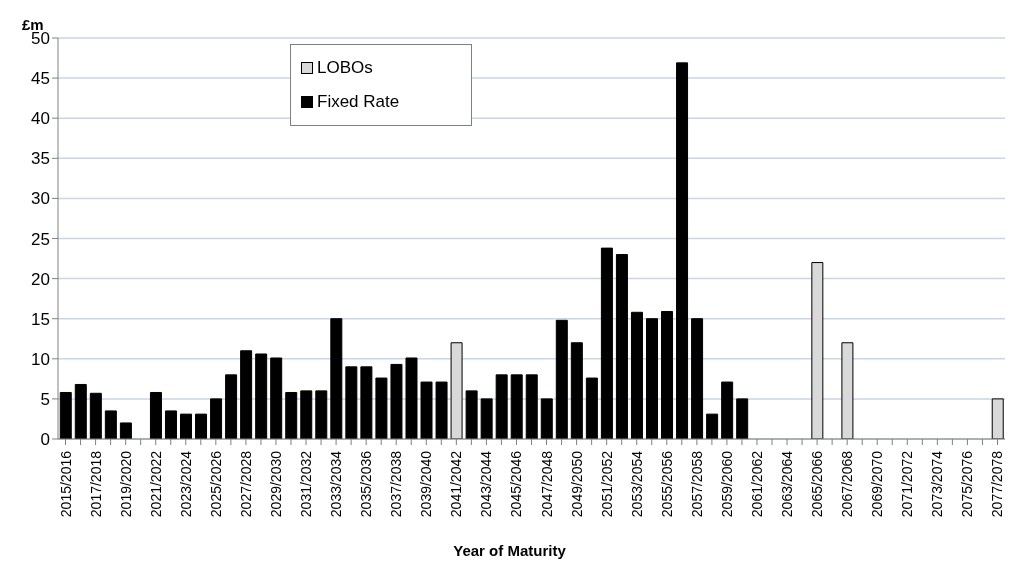 The width and height of the screenshot is (1019, 569). What do you see at coordinates (546, 484) in the screenshot?
I see `x-tick-label: 2047/2048` at bounding box center [546, 484].